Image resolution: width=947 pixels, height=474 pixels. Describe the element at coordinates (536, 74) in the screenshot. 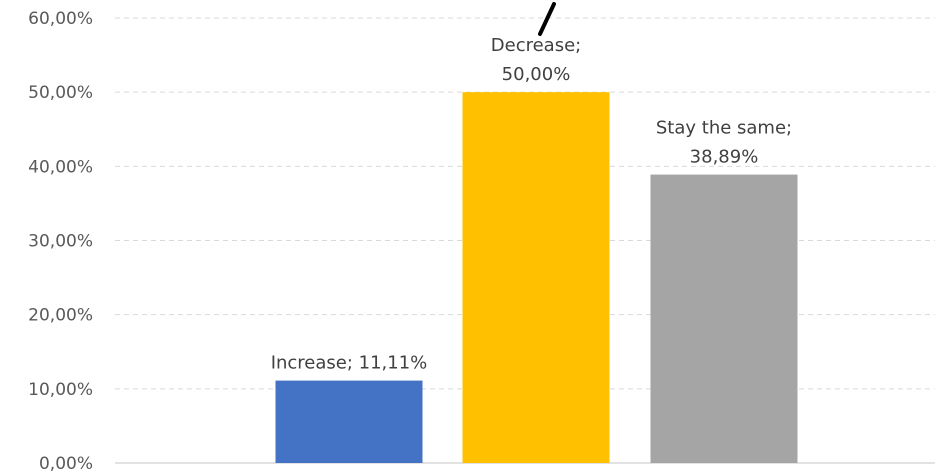

I see `data-label: 50,00%` at that location.